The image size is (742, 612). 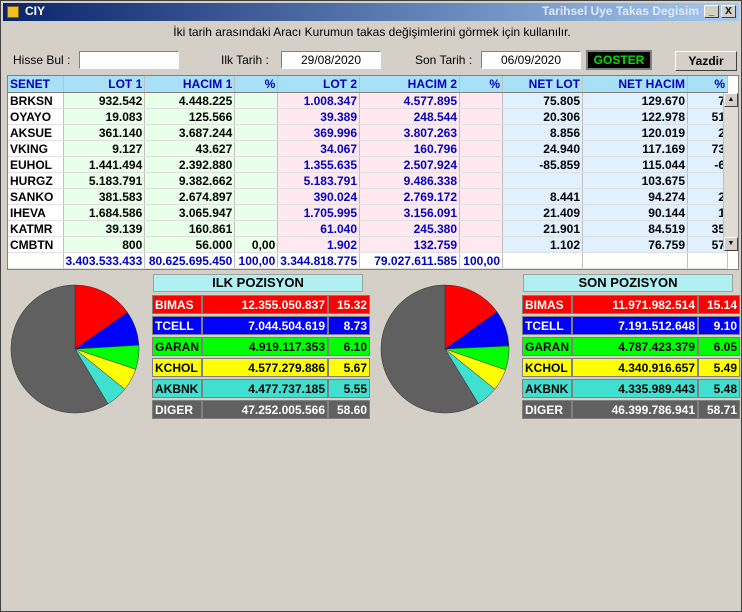 I want to click on scroll-down-arrow: ▼, so click(x=731, y=244).